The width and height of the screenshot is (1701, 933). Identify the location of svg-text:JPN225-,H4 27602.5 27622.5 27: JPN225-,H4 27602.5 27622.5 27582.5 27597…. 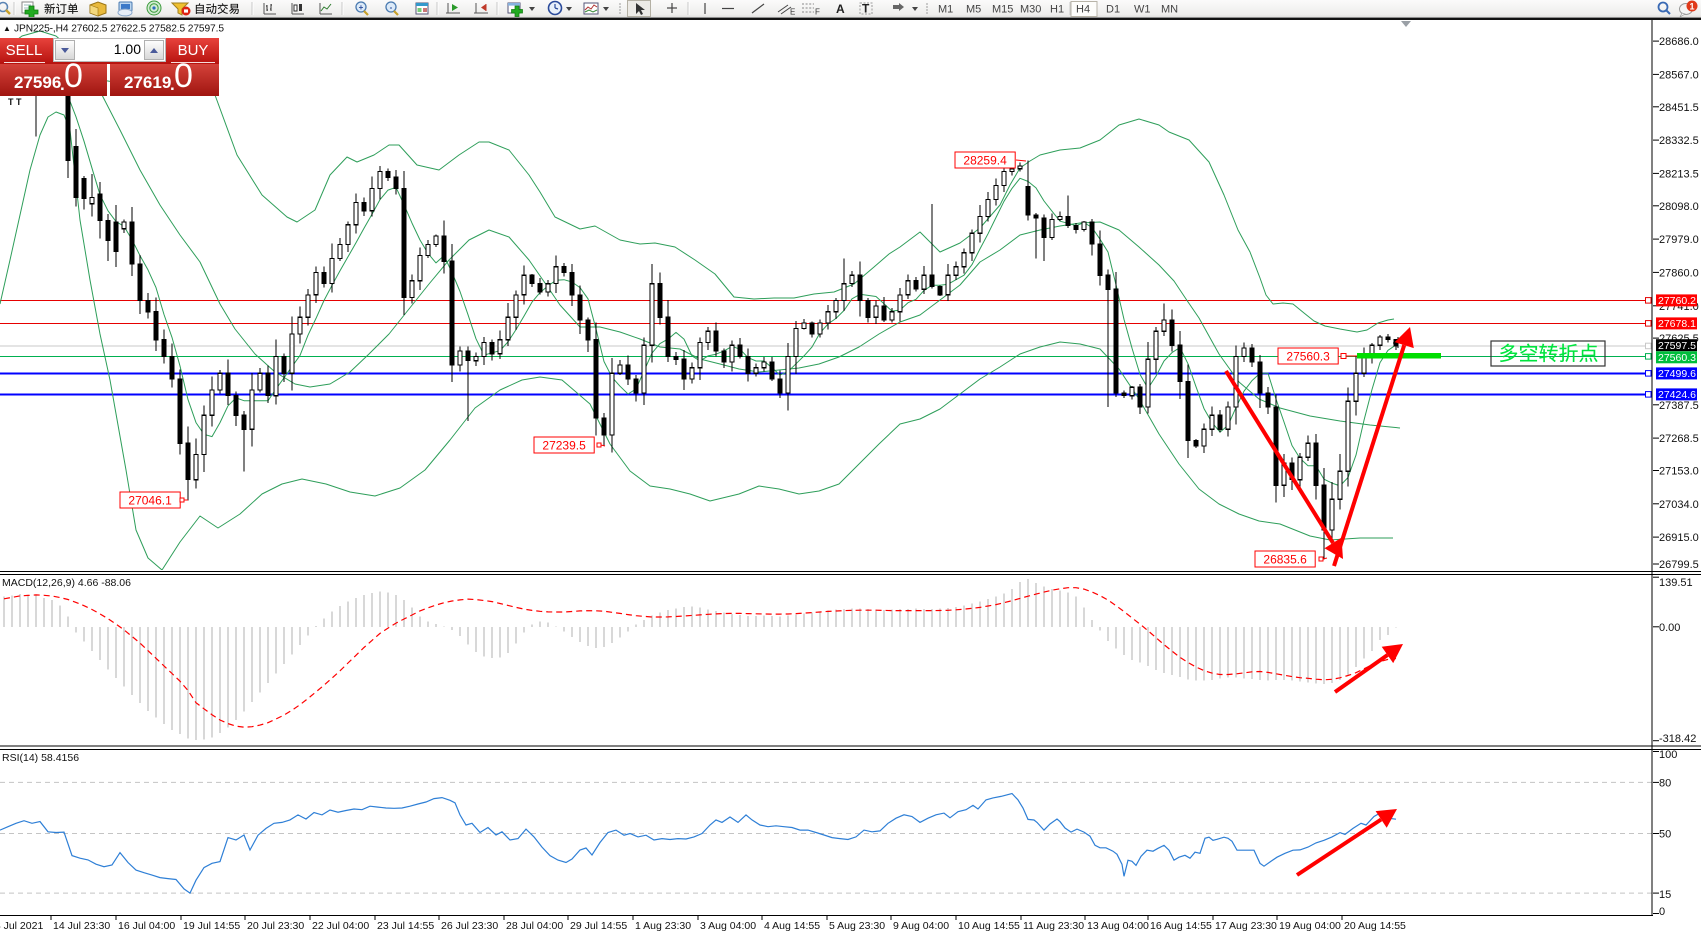
(119, 29).